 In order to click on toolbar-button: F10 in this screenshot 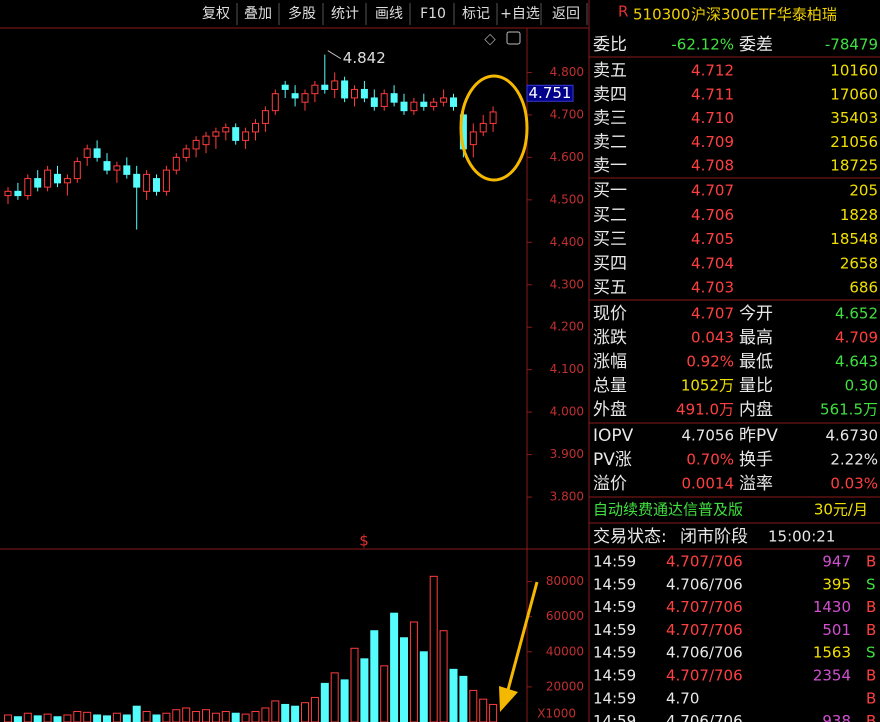, I will do `click(433, 14)`.